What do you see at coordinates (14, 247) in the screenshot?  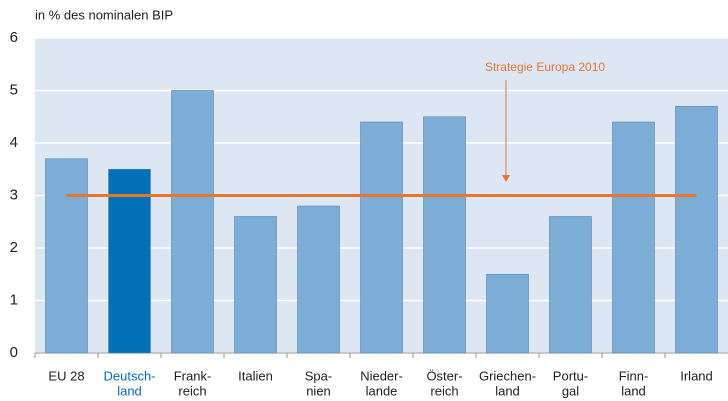 I see `y-tick-label: 2` at bounding box center [14, 247].